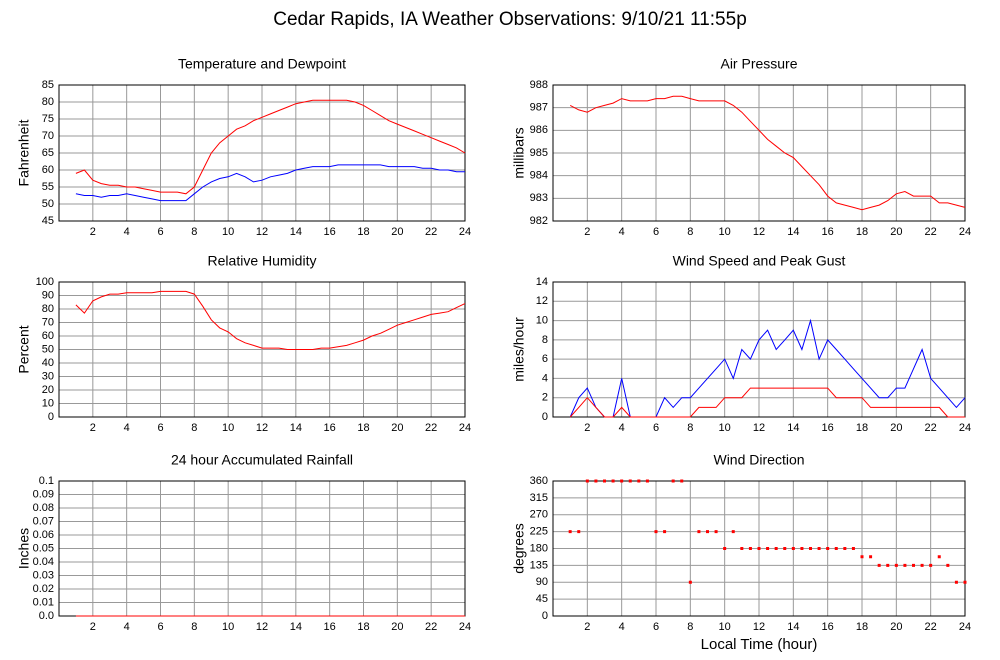  I want to click on y-tick-label: 0.03, so click(43, 575).